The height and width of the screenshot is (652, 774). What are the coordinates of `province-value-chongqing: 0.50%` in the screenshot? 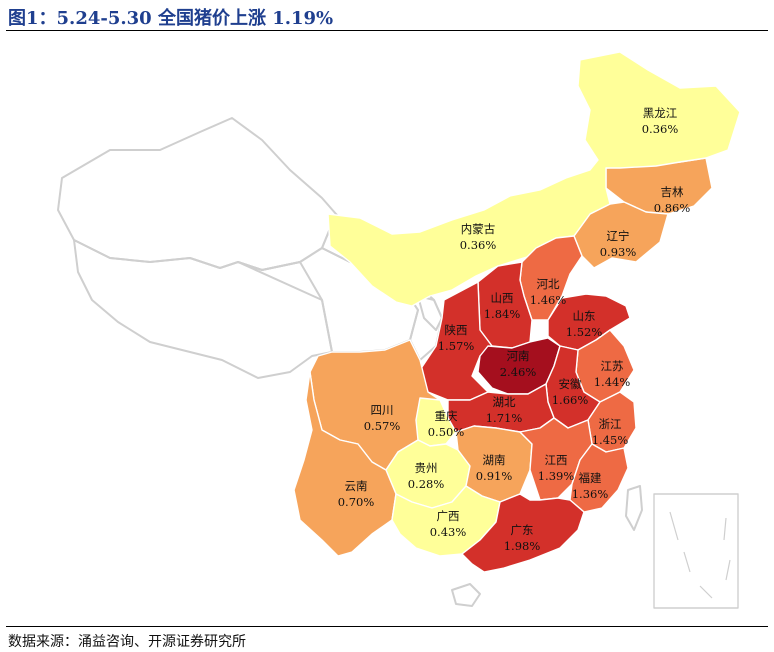 It's located at (446, 432).